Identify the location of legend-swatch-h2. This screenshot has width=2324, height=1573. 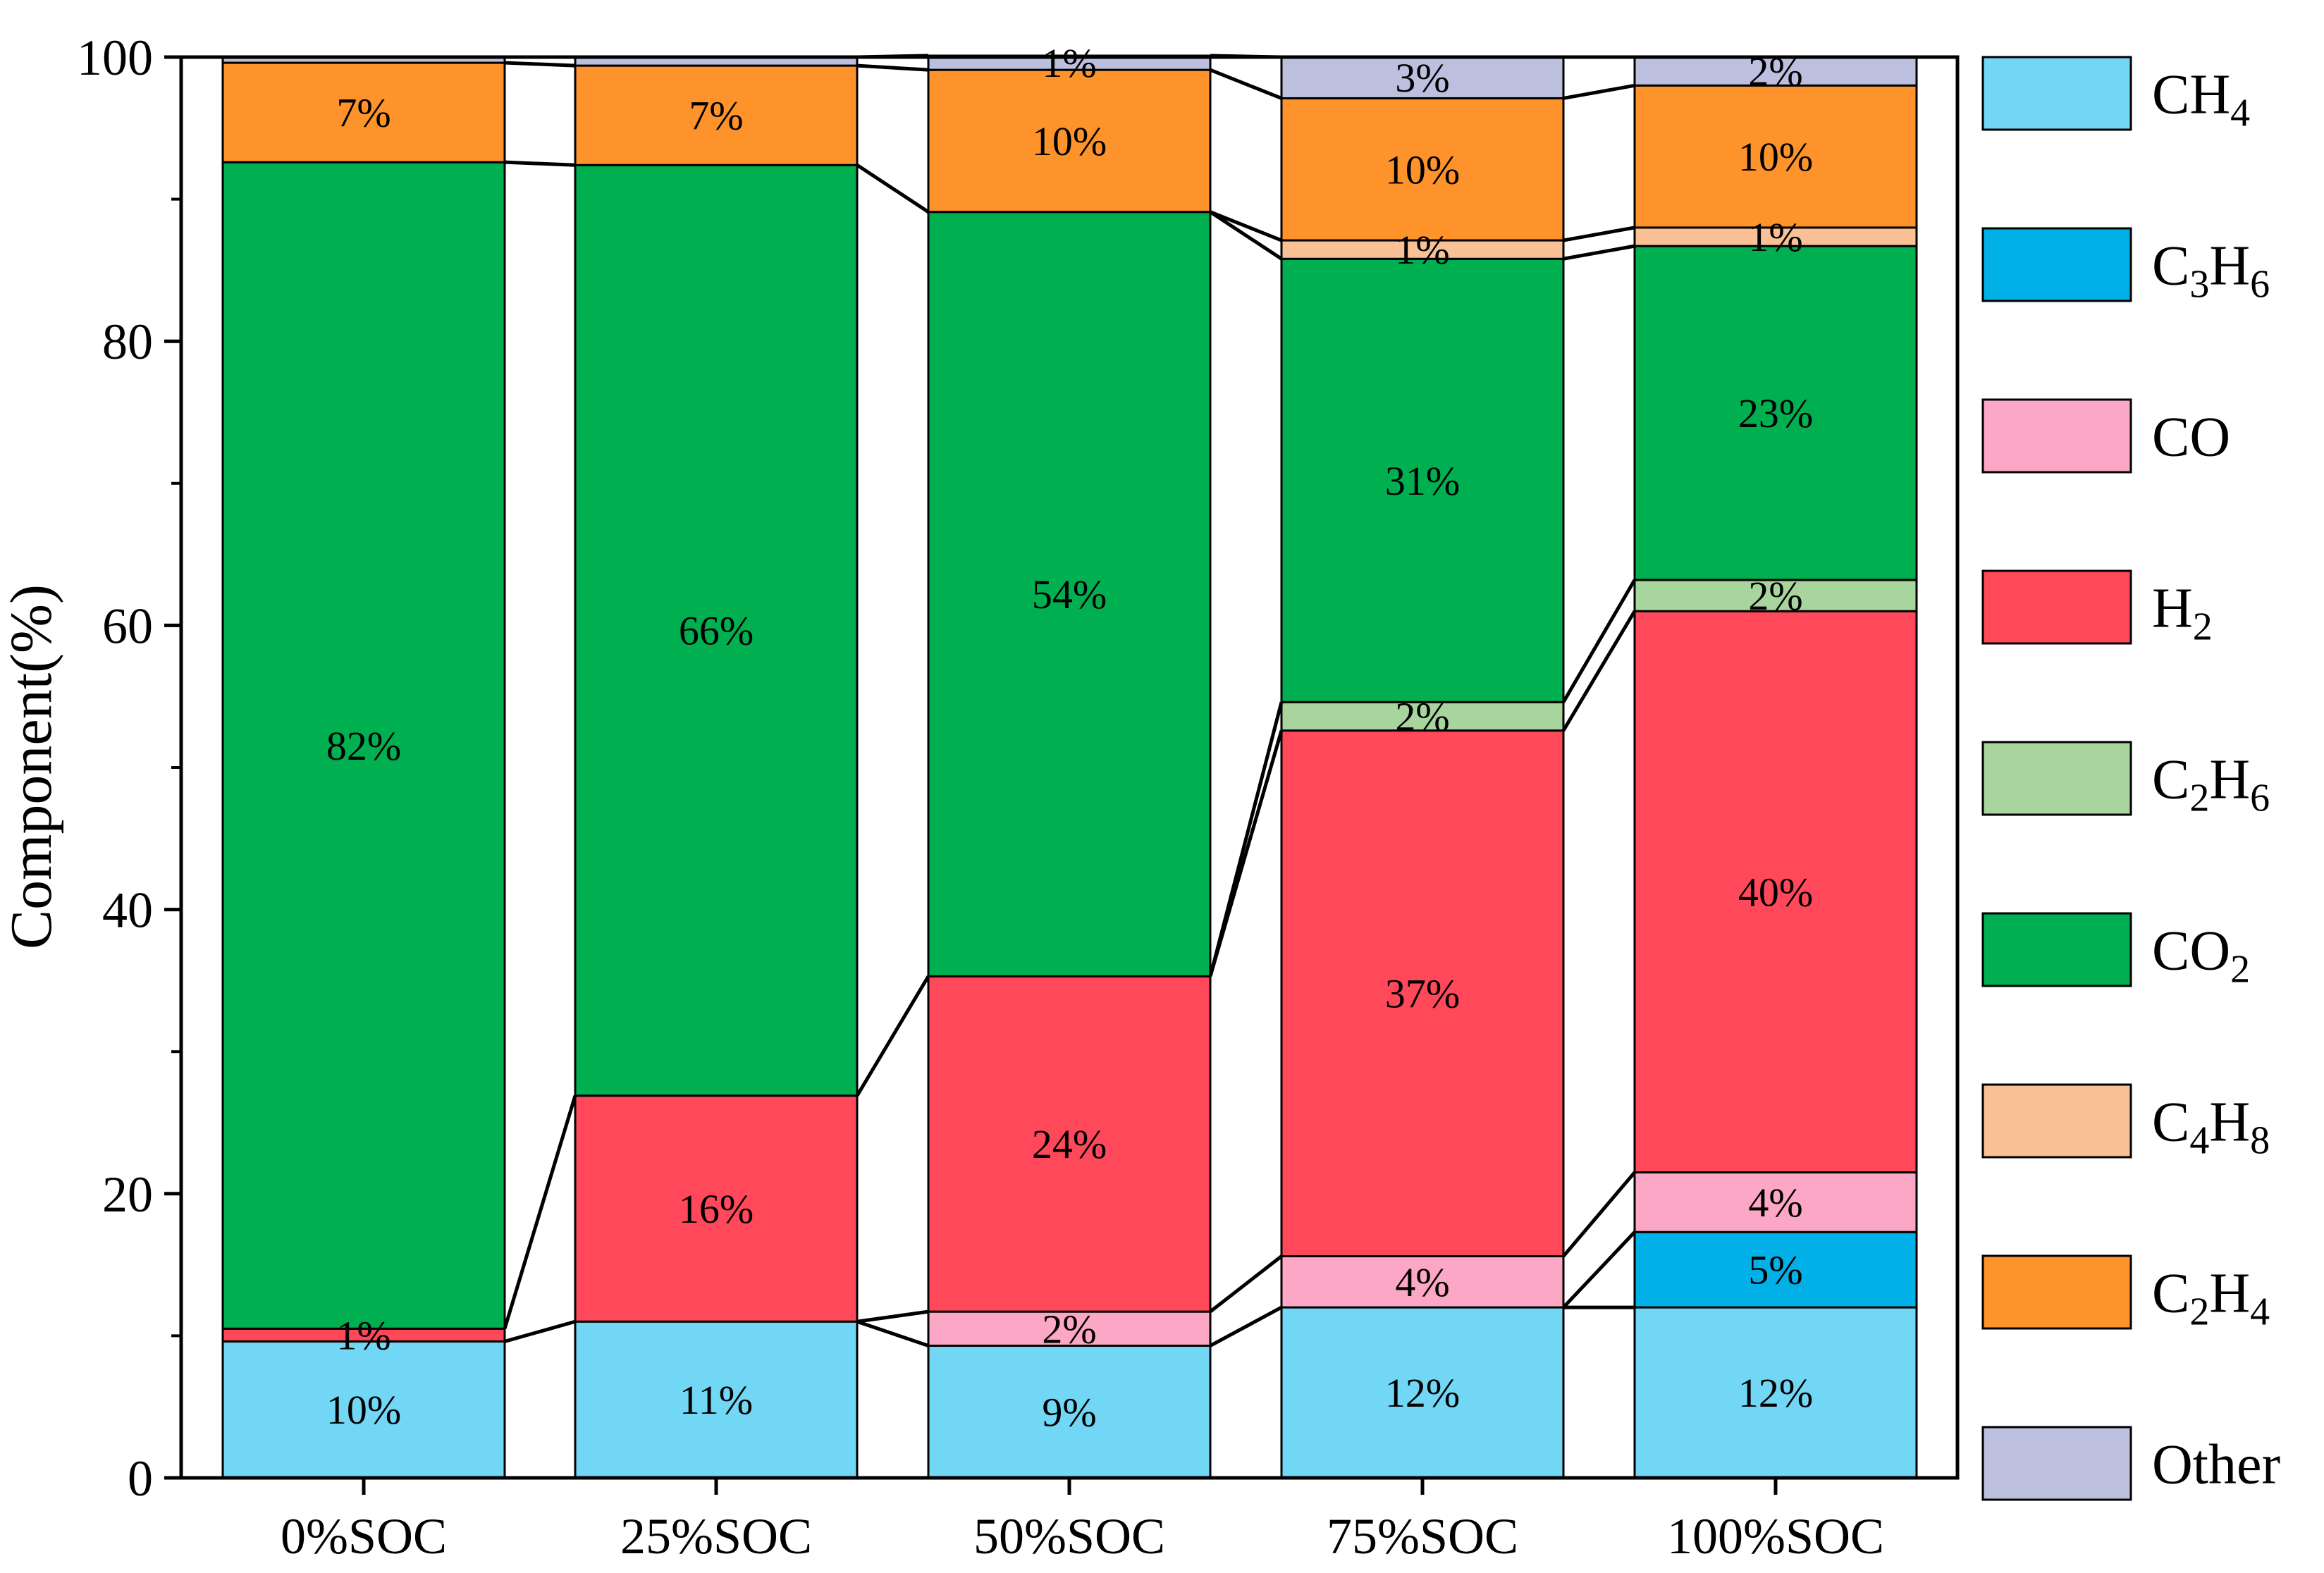
(2056, 607).